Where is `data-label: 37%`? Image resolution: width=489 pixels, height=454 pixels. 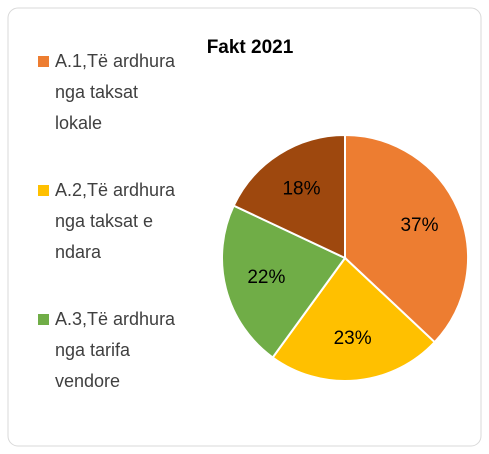
data-label: 37% is located at coordinates (419, 225).